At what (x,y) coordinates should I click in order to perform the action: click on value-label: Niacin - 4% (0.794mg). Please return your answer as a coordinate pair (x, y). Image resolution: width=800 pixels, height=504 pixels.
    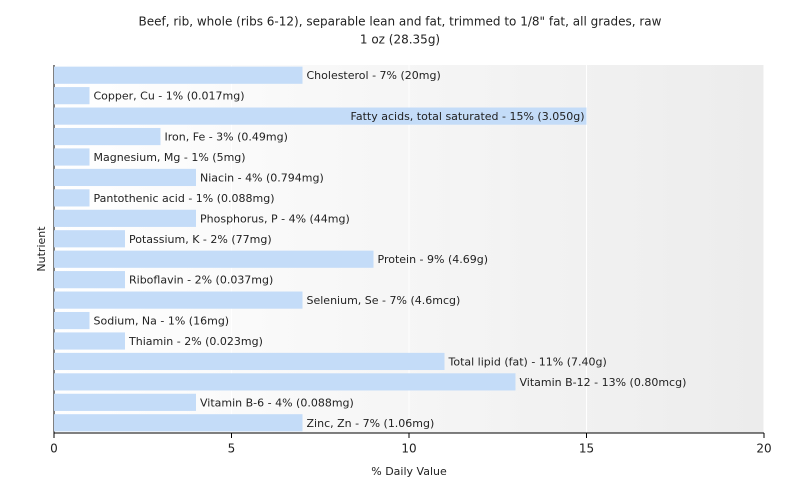
    Looking at the image, I should click on (262, 177).